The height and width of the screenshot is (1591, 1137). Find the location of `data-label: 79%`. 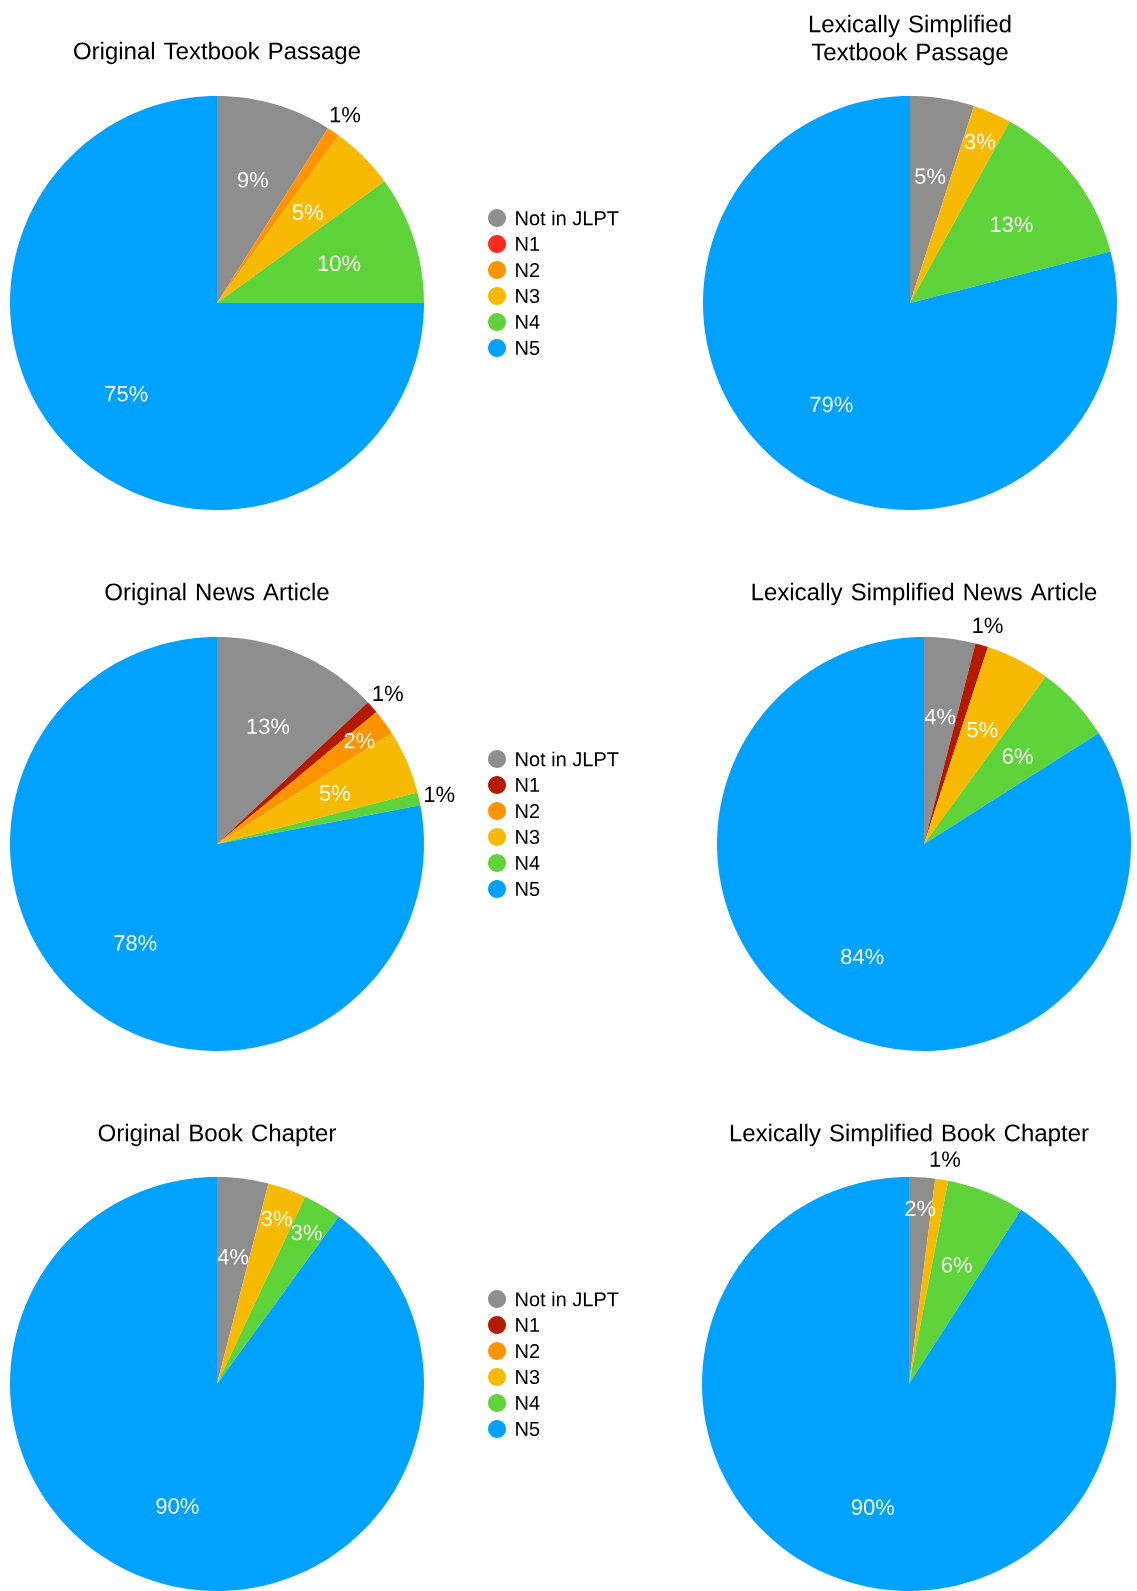

data-label: 79% is located at coordinates (831, 404).